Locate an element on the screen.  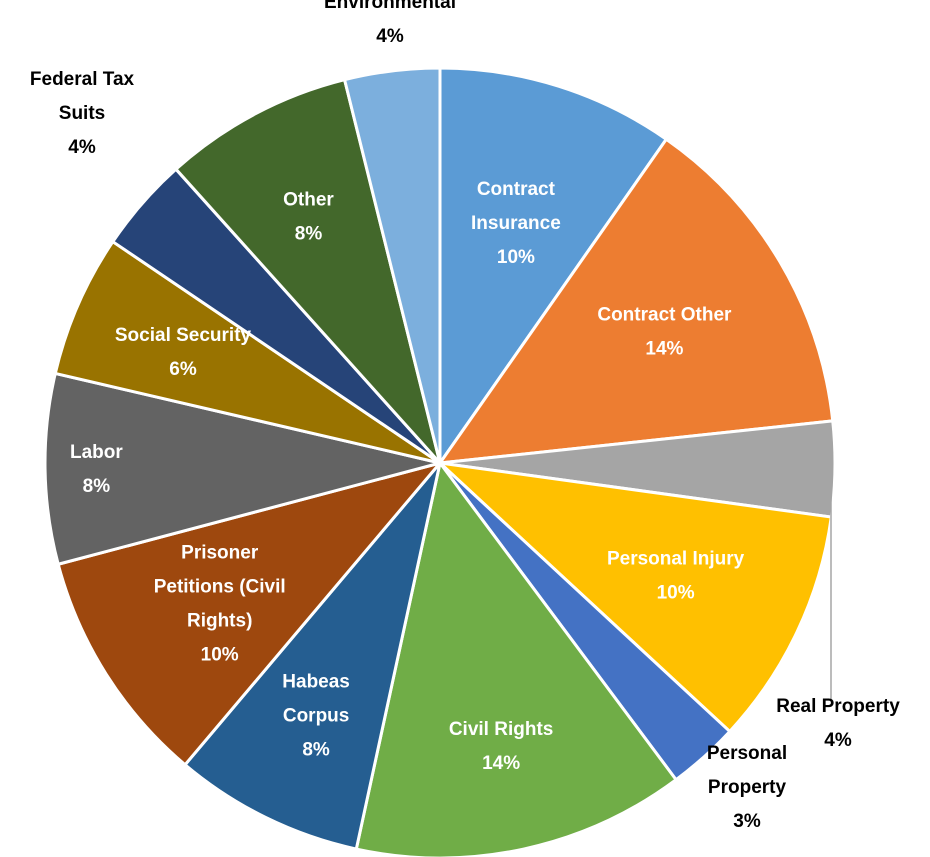
slice-label-federal-tax-suits: Federal Tax Suits 4% is located at coordinates (82, 113).